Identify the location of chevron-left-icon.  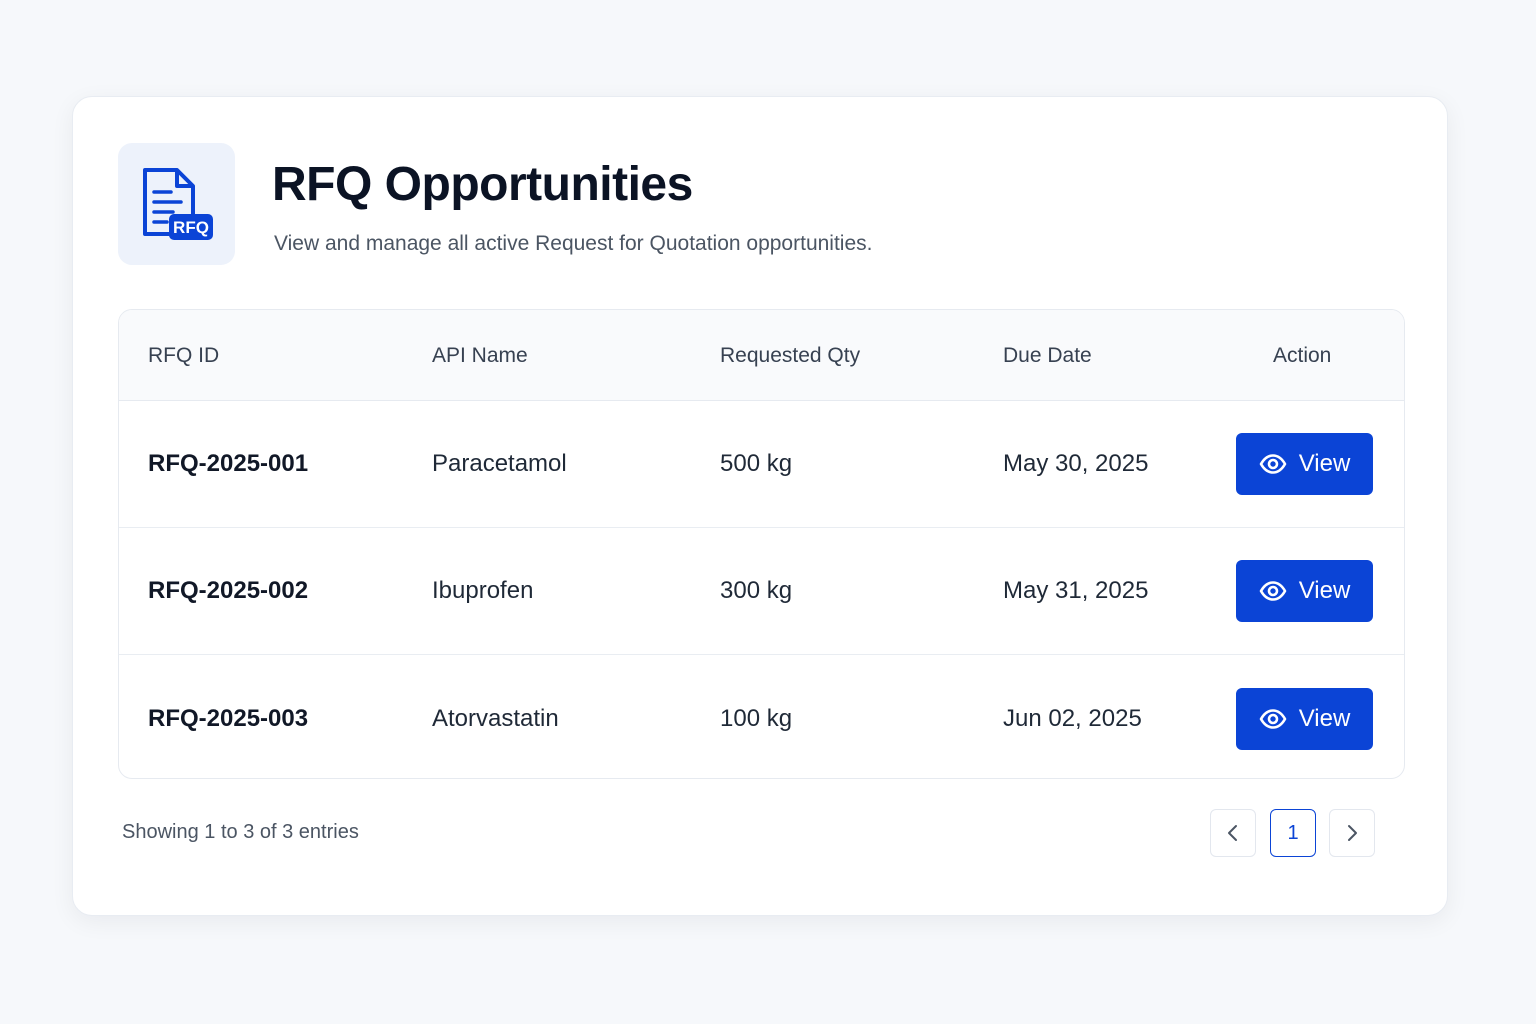
(1232, 833).